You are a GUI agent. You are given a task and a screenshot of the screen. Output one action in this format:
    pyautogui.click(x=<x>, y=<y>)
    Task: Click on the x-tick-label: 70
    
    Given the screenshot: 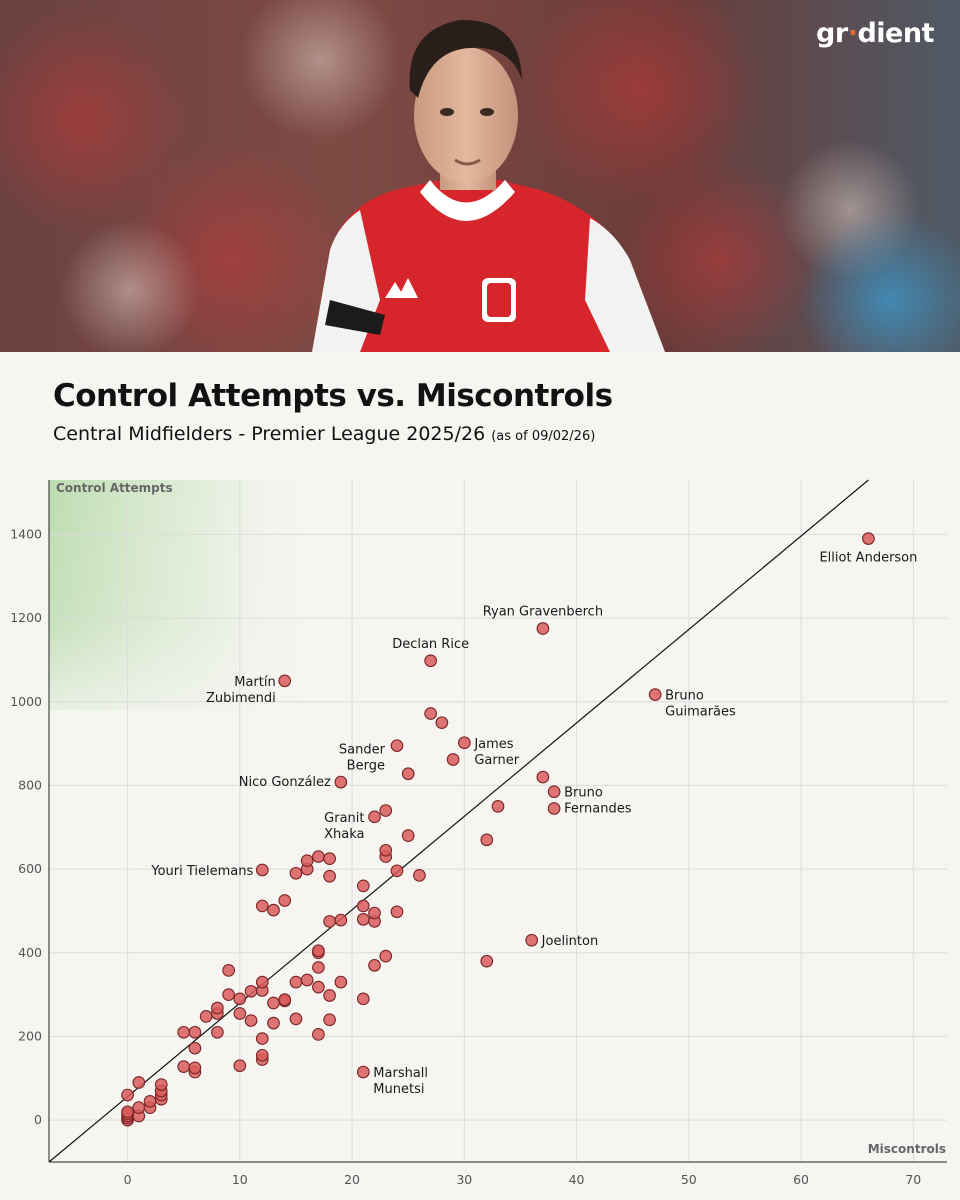 What is the action you would take?
    pyautogui.click(x=913, y=1179)
    